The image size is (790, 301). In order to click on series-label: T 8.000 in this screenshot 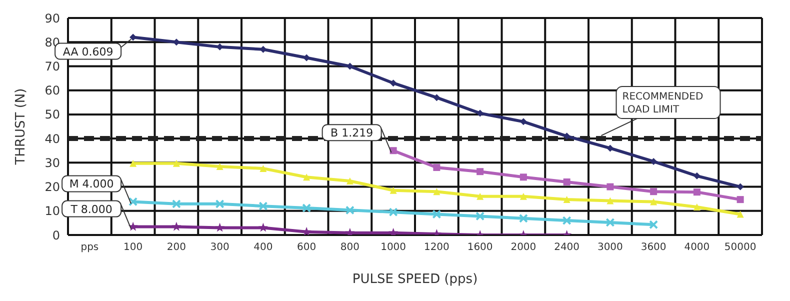, I will do `click(91, 209)`.